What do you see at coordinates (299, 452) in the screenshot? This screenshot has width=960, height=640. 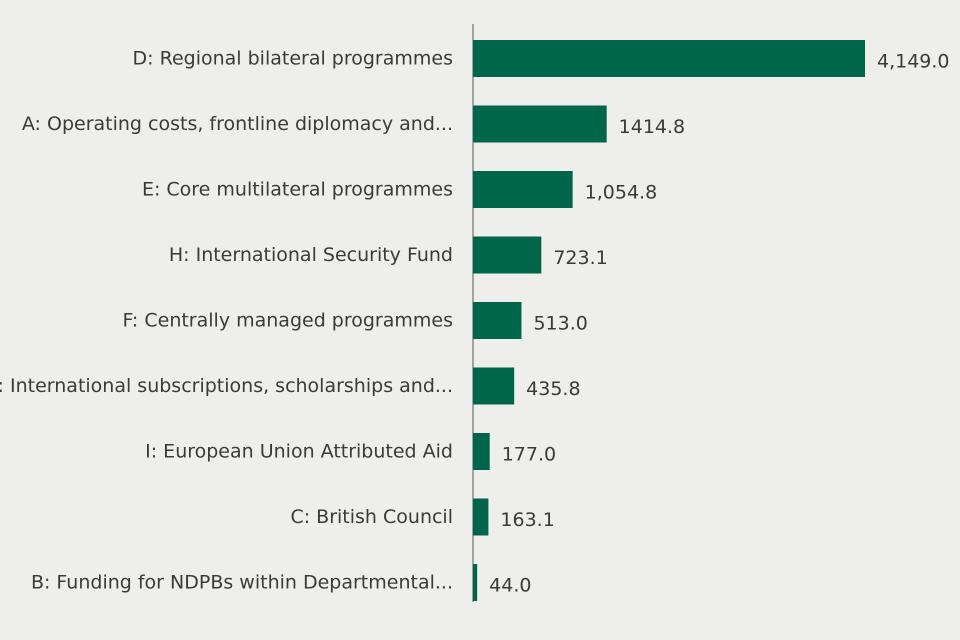 I see `category-label: I: European Union Attributed Aid` at bounding box center [299, 452].